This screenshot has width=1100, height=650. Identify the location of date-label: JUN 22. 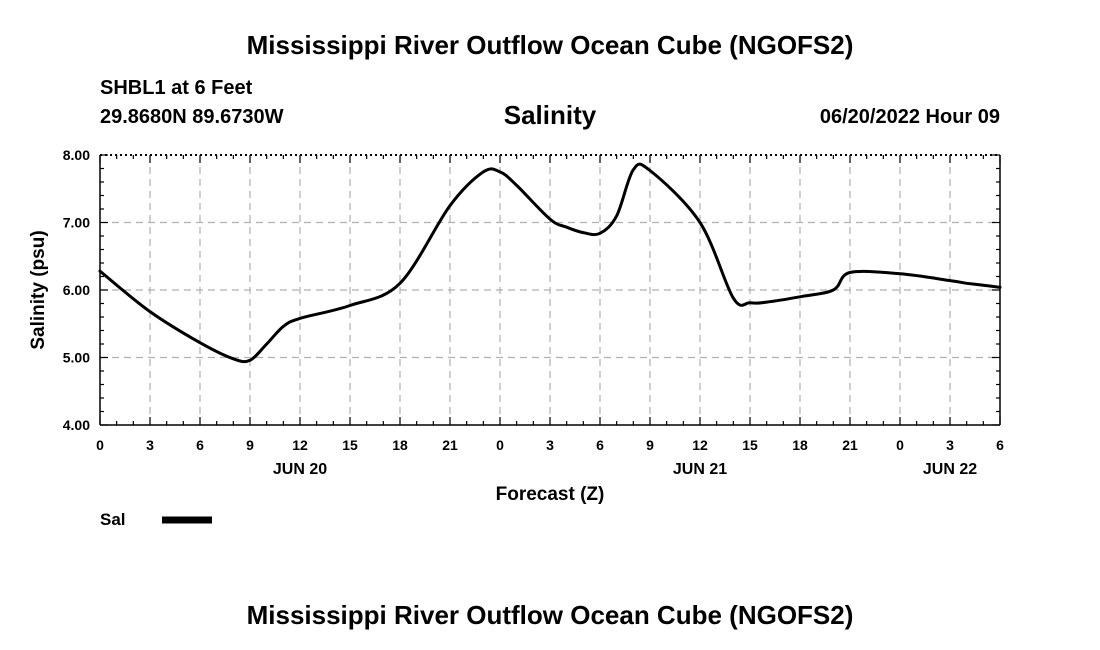
(950, 469).